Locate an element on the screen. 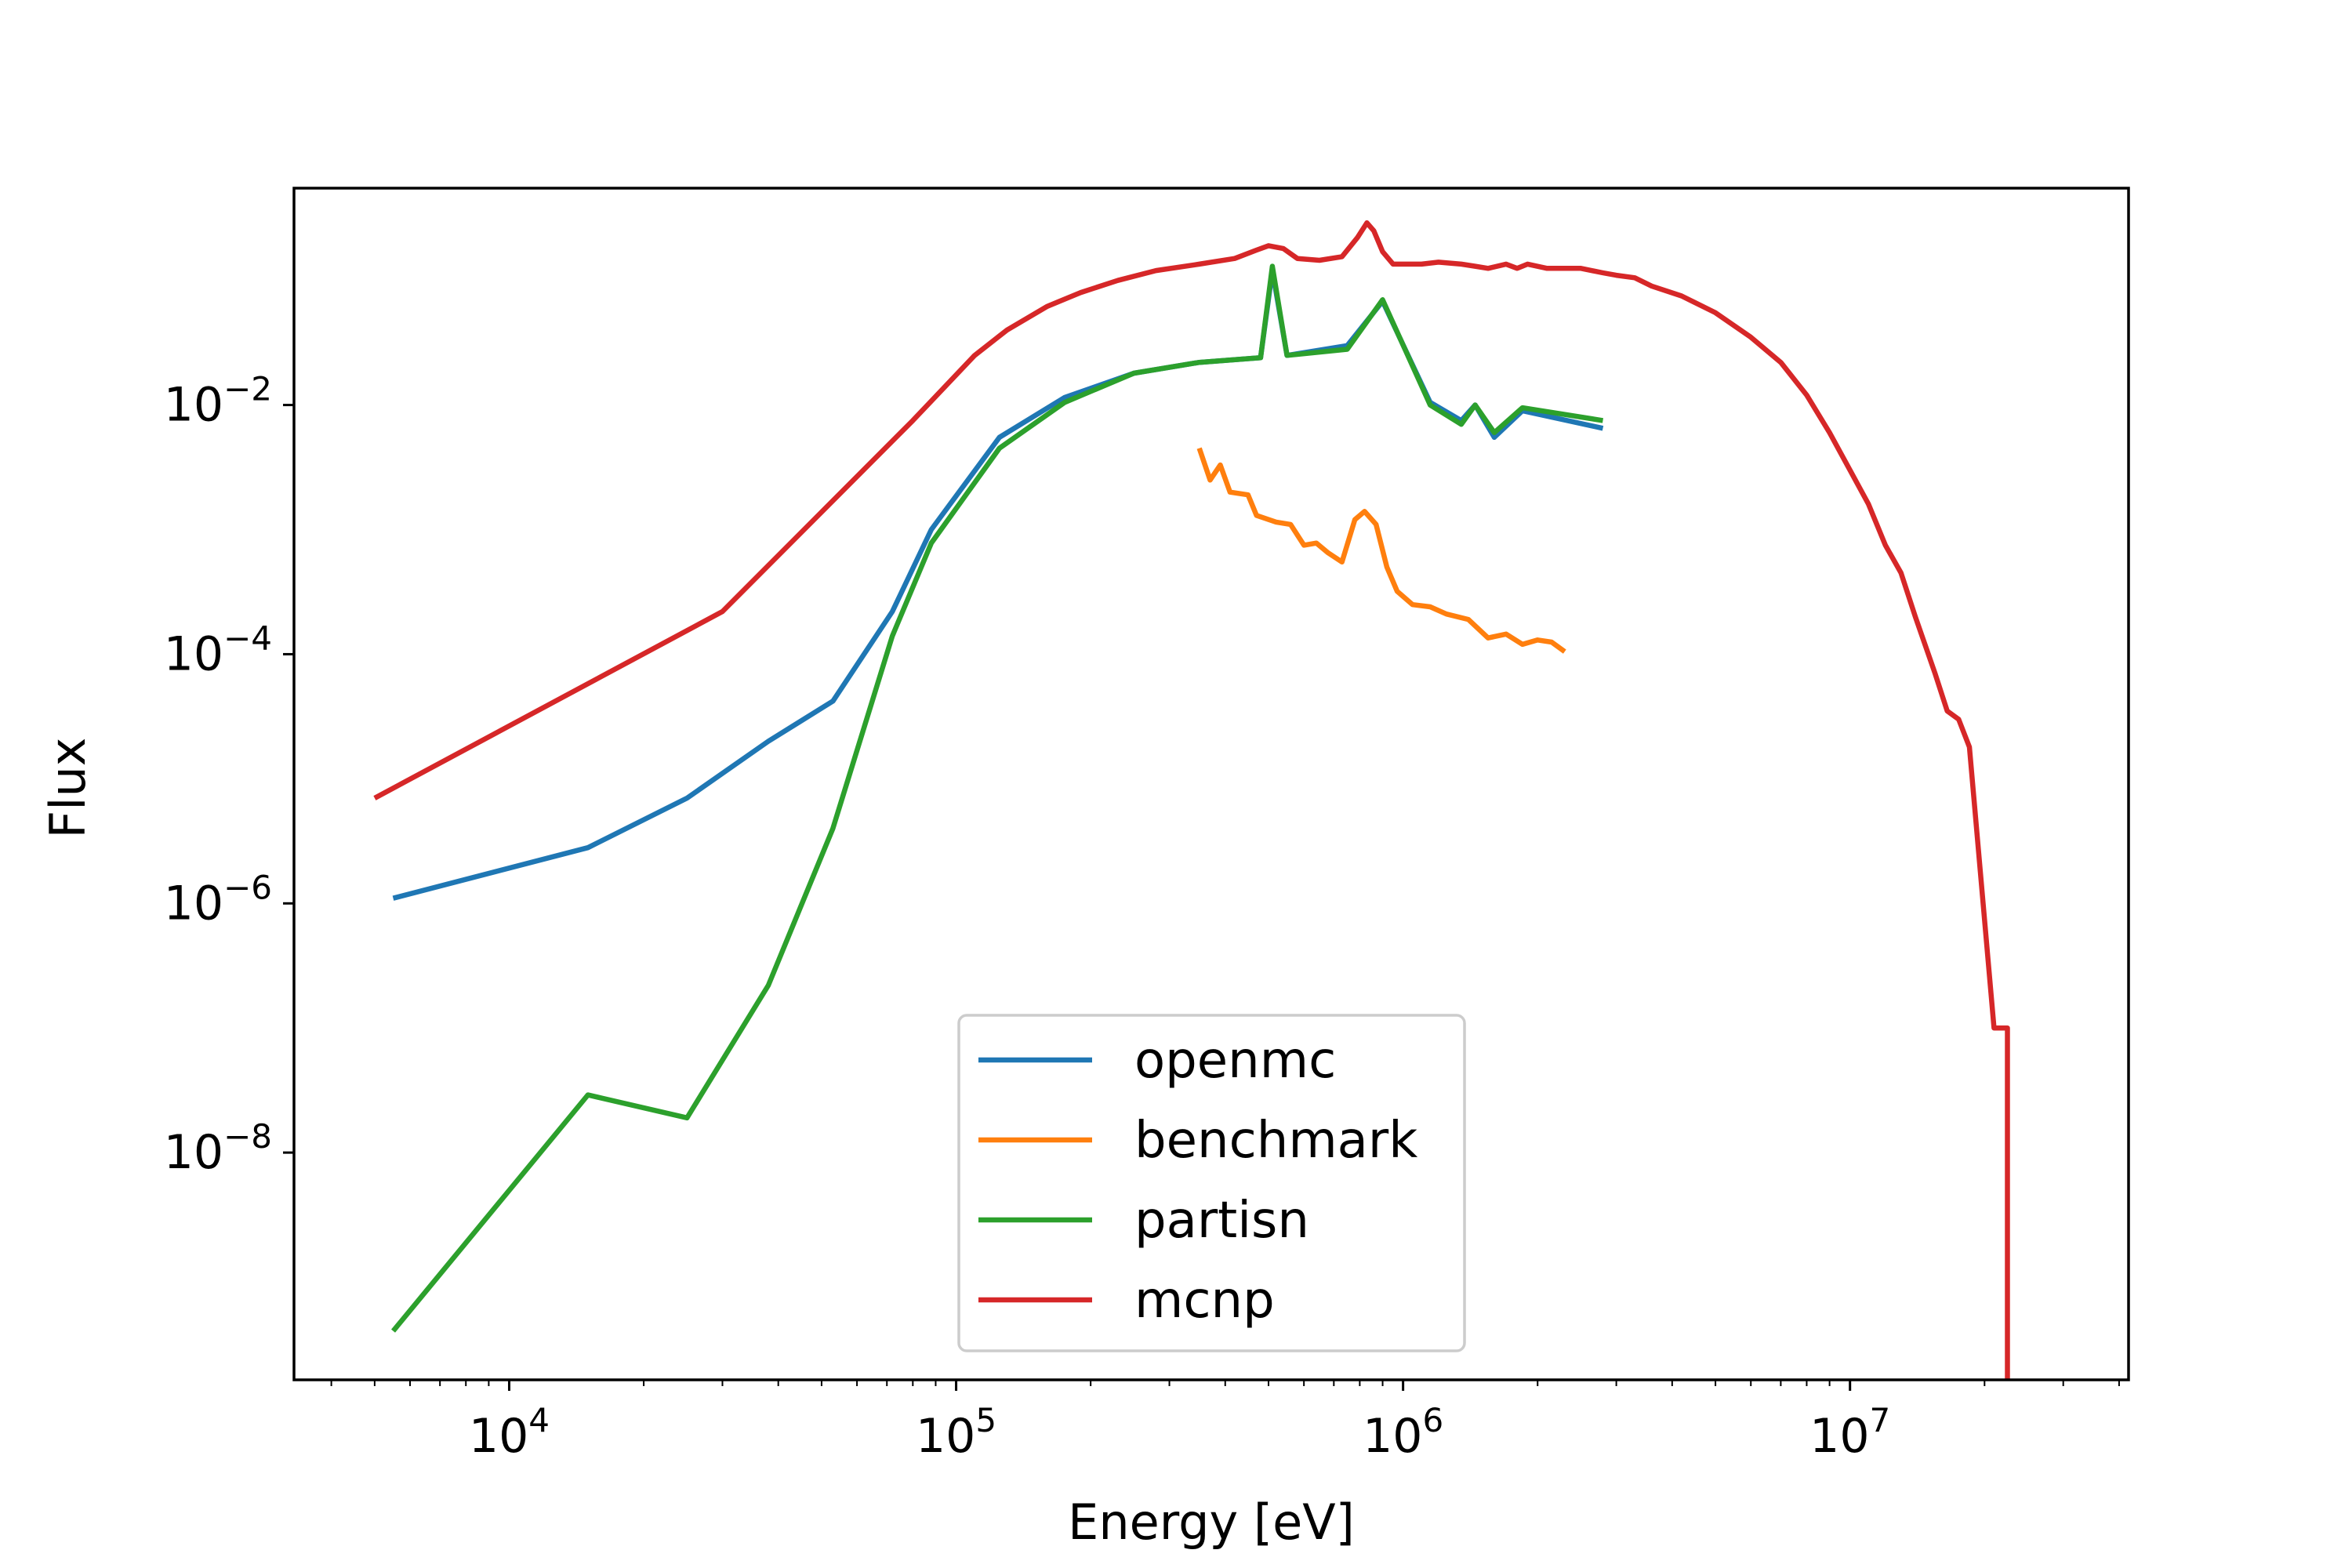 This screenshot has height=1568, width=2352. x-tick-label: 10⁴ is located at coordinates (509, 1432).